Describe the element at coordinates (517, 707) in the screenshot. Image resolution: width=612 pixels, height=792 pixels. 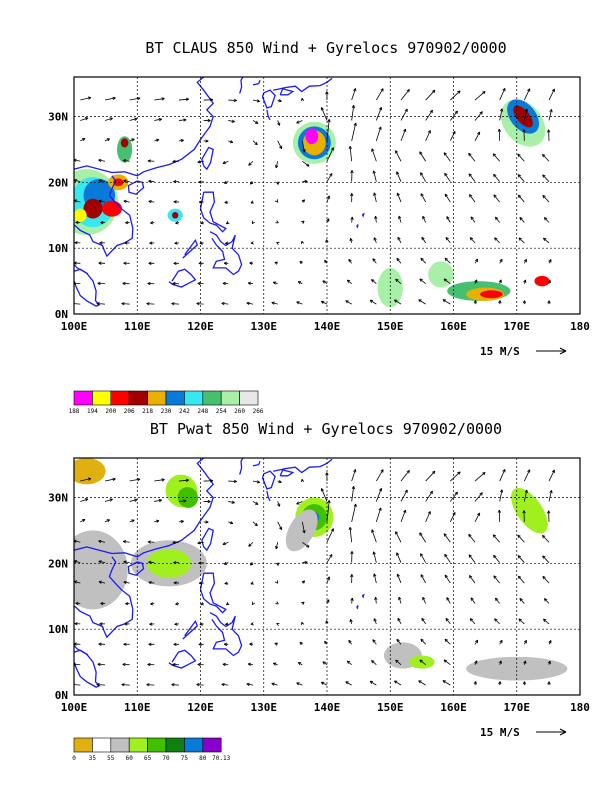
I see `x-tick-label: 170E` at that location.